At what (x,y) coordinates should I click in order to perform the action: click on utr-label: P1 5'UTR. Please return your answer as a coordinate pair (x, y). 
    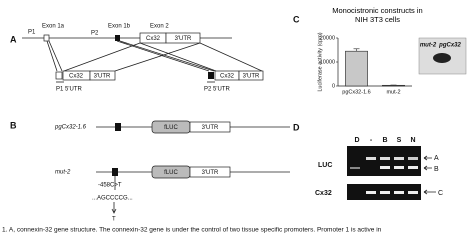
    Looking at the image, I should click on (69, 90).